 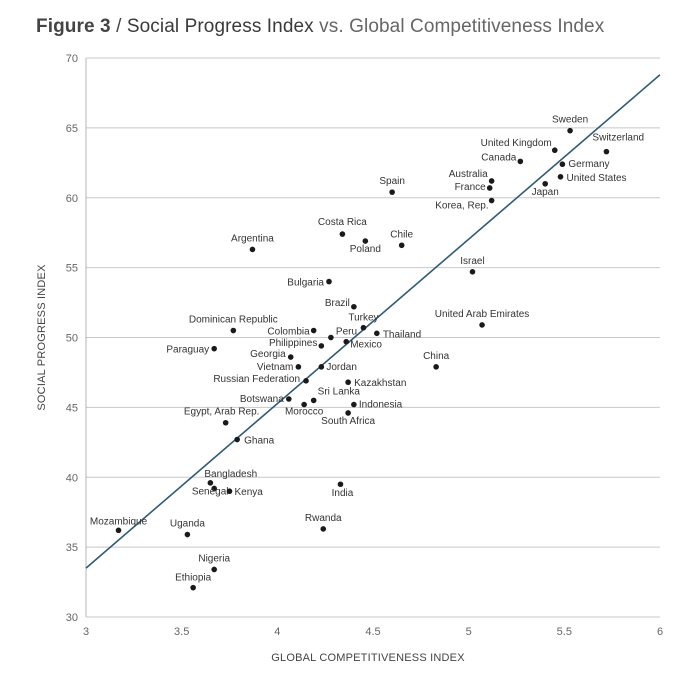 I want to click on point-label: Japan, so click(x=545, y=192).